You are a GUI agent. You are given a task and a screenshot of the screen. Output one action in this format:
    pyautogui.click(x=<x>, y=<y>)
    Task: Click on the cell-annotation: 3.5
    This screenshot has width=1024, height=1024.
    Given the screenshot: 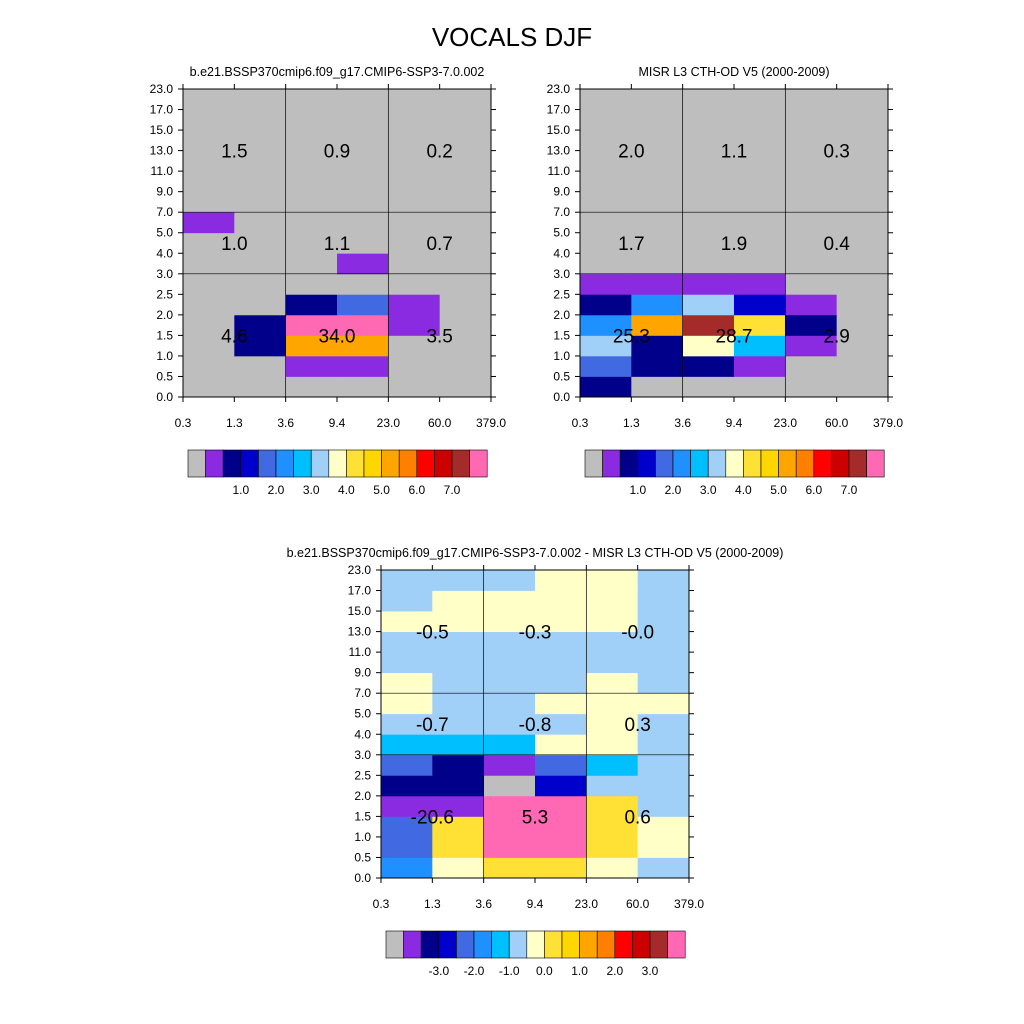 What is the action you would take?
    pyautogui.click(x=439, y=336)
    